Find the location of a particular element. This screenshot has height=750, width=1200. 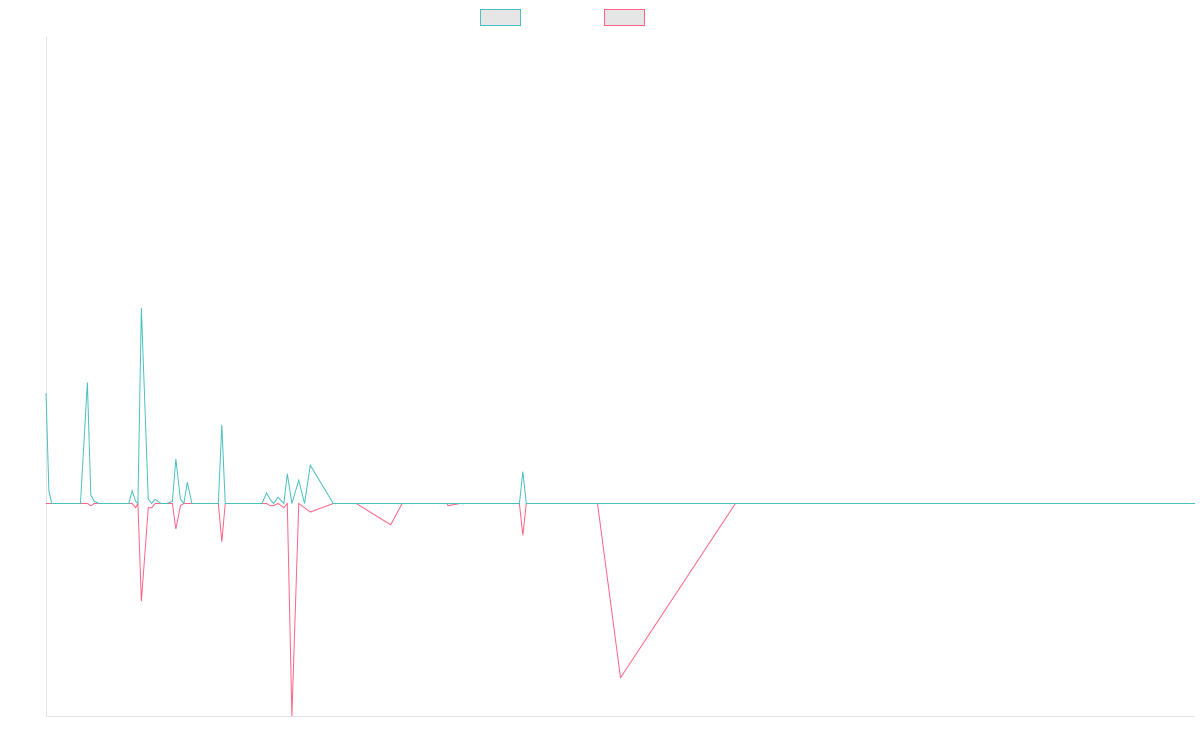

legend is located at coordinates (562, 17).